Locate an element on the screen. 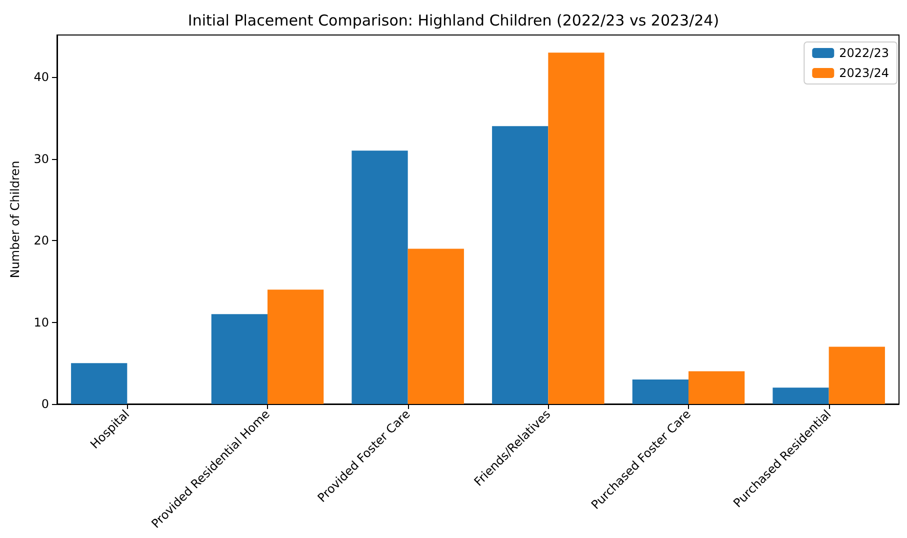 Image resolution: width=907 pixels, height=538 pixels. legend-label: 2022/23 is located at coordinates (864, 53).